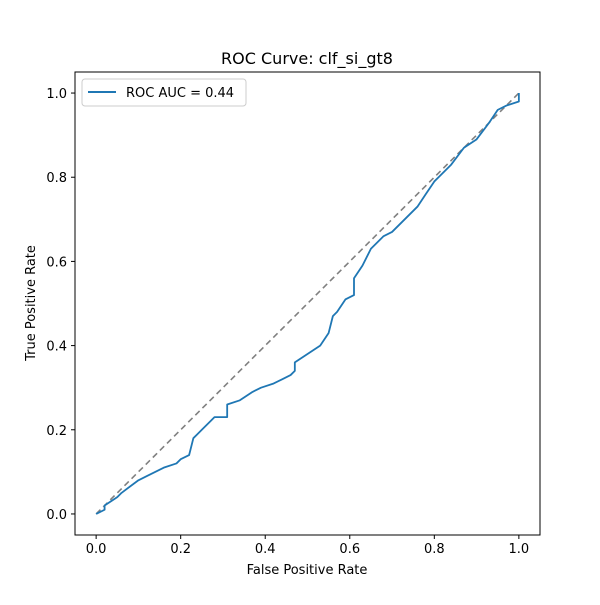 The width and height of the screenshot is (600, 605). I want to click on legend: ROC AUC = 0.44, so click(164, 92).